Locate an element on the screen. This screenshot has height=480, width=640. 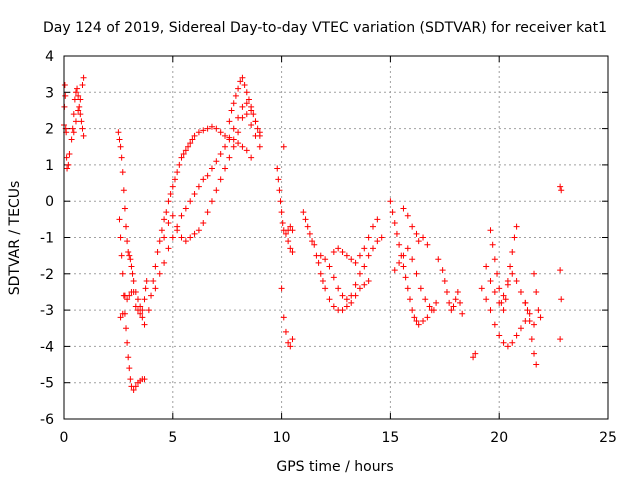
y-tick-label-10: 4 is located at coordinates (49, 57).